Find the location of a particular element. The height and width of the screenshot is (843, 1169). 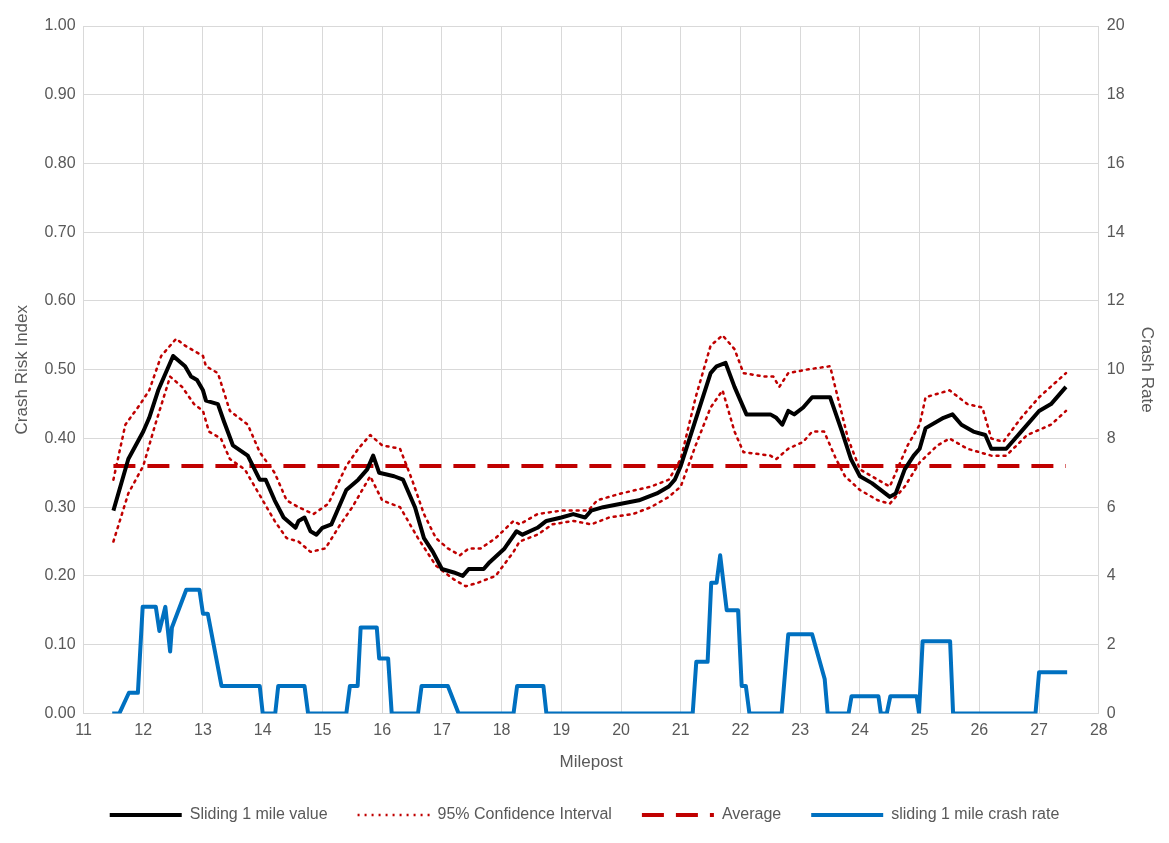

x-tick-label: 12 is located at coordinates (143, 730).